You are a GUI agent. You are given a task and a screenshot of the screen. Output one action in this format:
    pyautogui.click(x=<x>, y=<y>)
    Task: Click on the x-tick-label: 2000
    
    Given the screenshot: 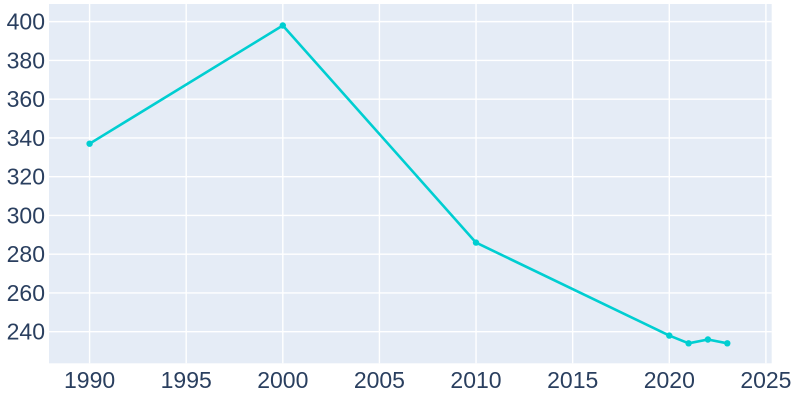 What is the action you would take?
    pyautogui.click(x=282, y=380)
    